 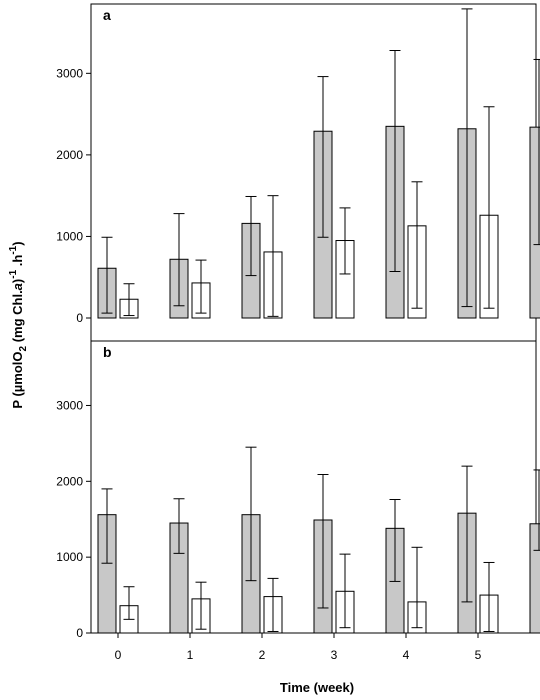 What do you see at coordinates (18, 324) in the screenshot?
I see `y-axis-title: P (µmolO2 (mg Chl.a)-1 .h-1)` at bounding box center [18, 324].